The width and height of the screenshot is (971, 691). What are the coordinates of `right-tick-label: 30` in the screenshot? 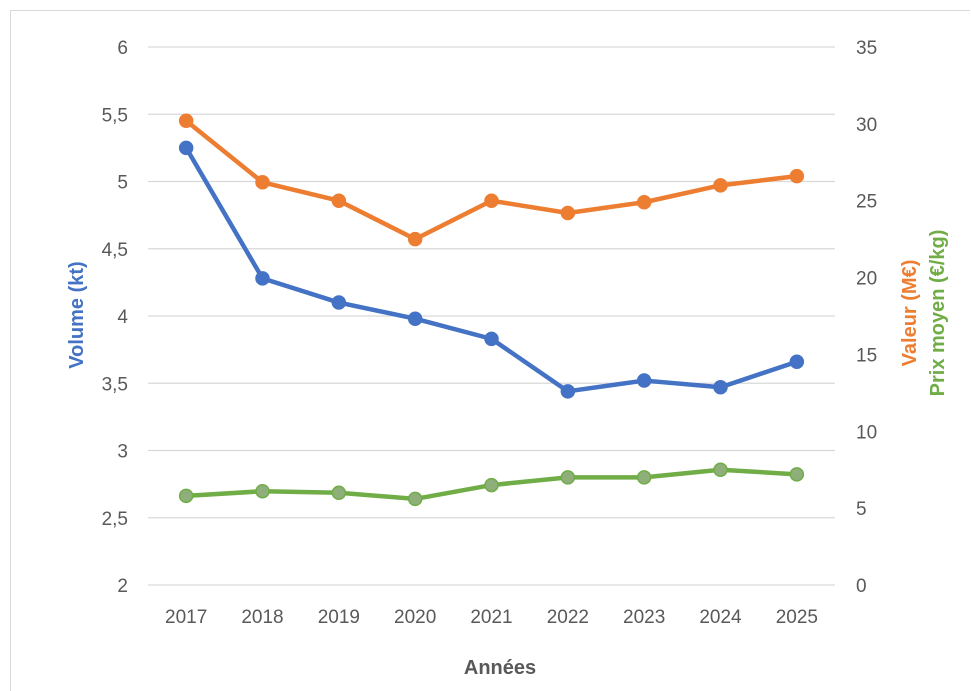 It's located at (866, 125).